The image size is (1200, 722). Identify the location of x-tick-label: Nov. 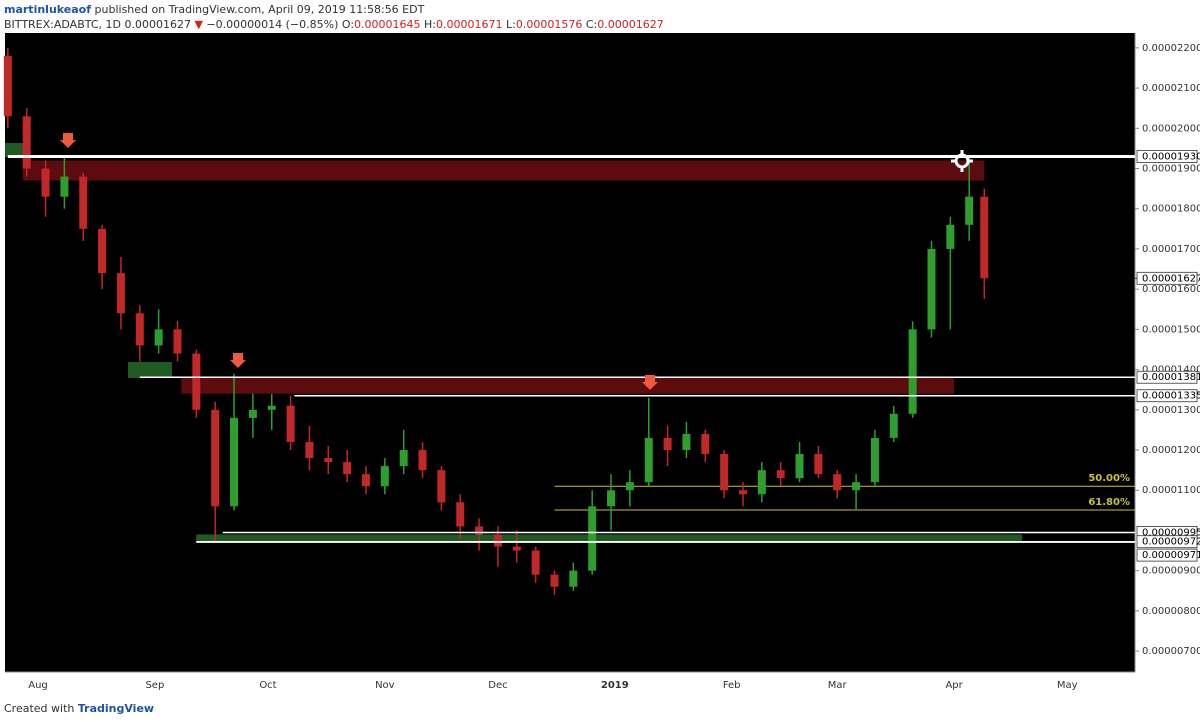
(385, 685).